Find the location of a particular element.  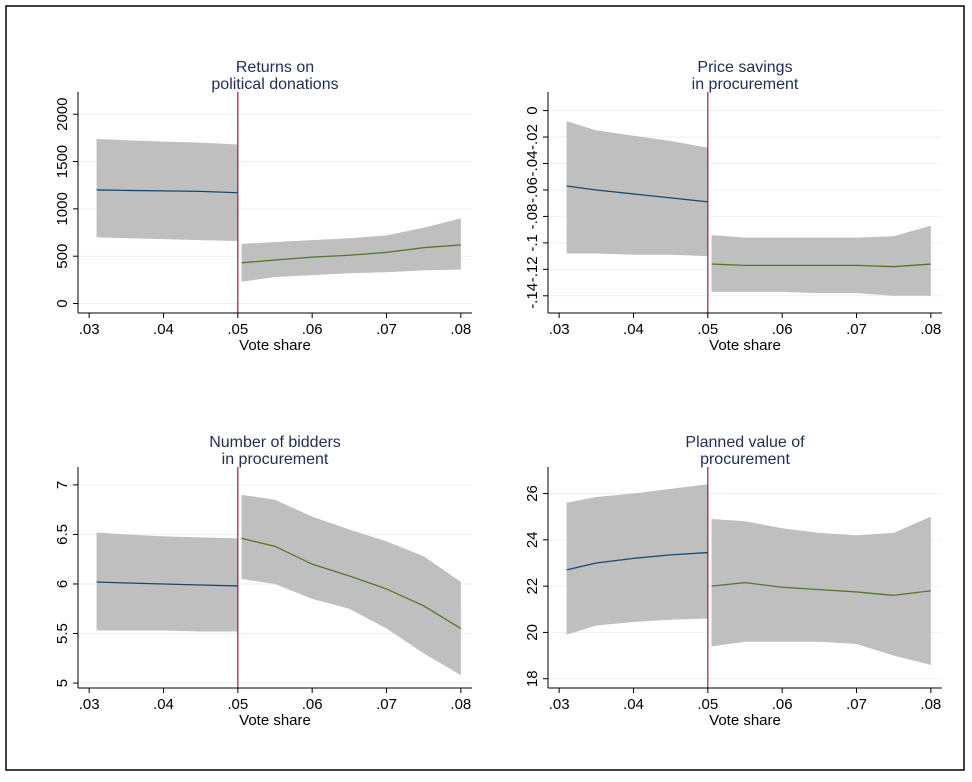

y-tick-label: 5 is located at coordinates (62, 683).